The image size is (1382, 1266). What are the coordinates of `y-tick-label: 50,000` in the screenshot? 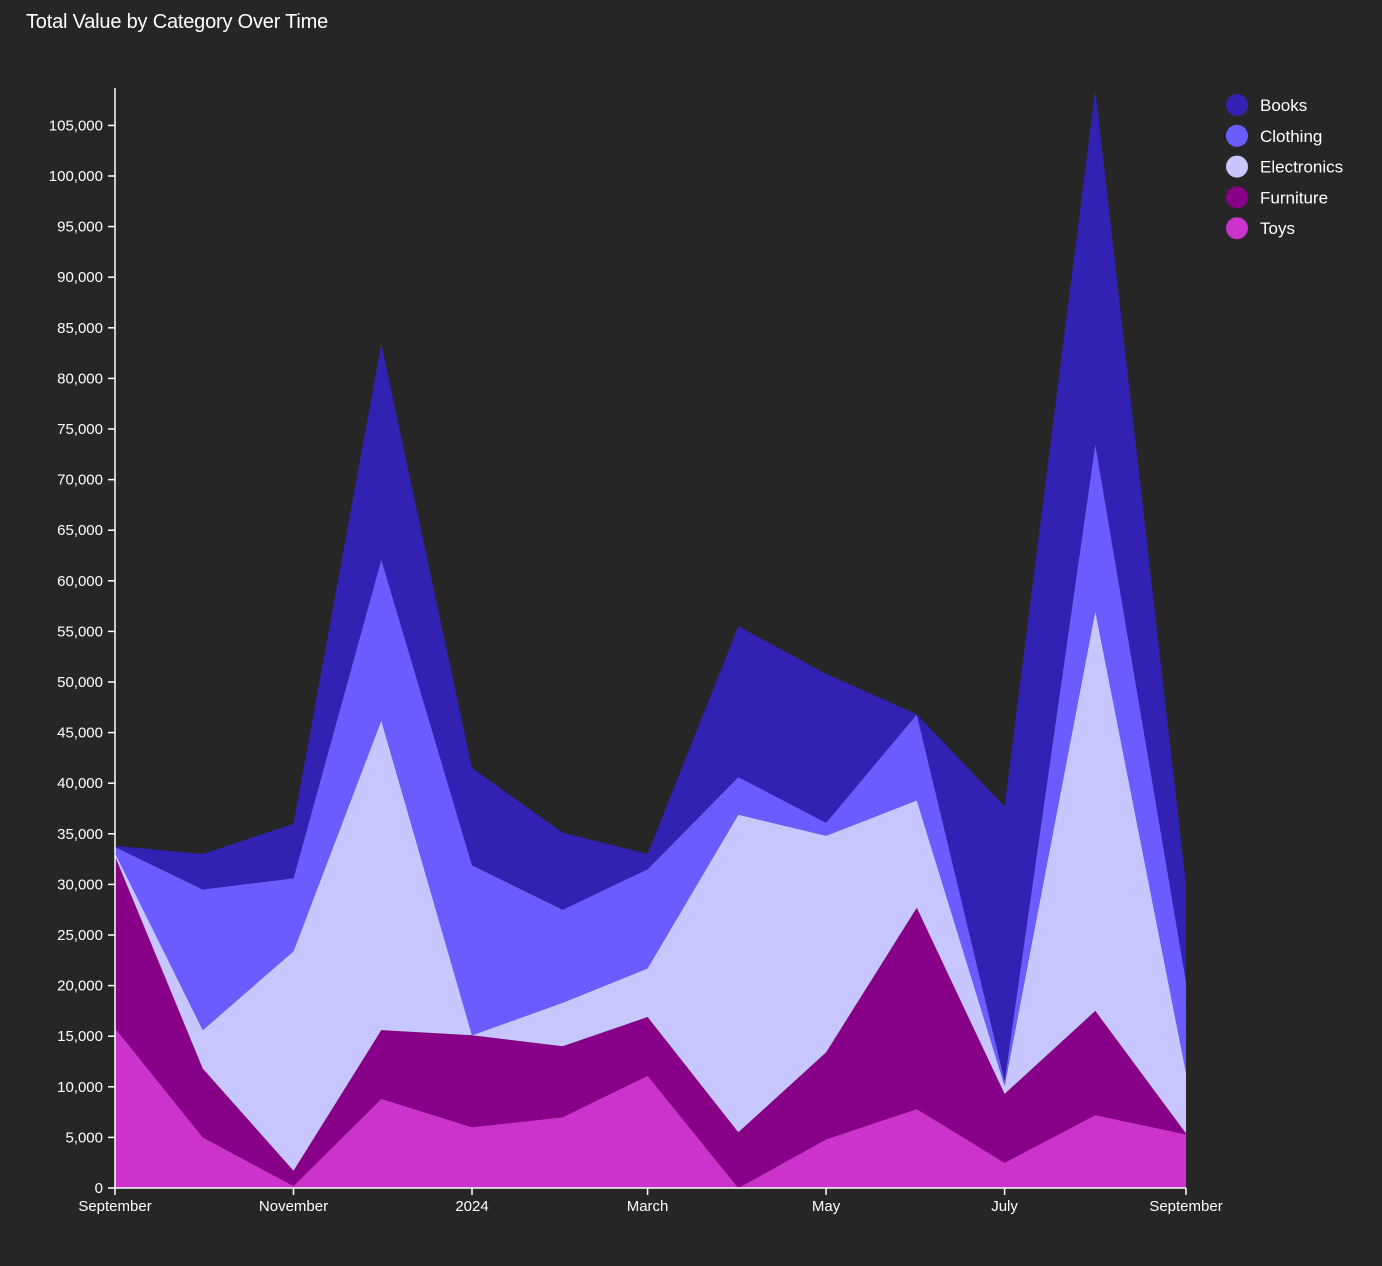 It's located at (80, 682).